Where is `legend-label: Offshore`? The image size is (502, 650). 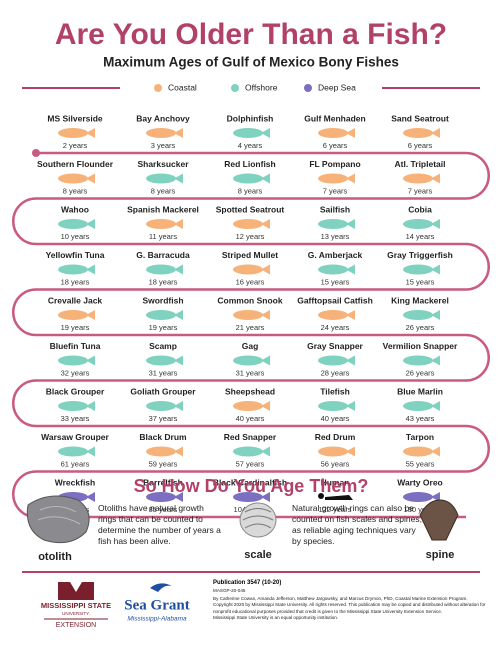
legend-label: Offshore is located at coordinates (261, 87).